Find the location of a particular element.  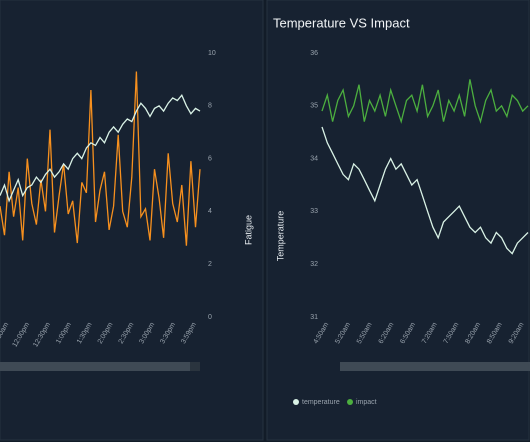

y-tick-label: 4 is located at coordinates (210, 211).